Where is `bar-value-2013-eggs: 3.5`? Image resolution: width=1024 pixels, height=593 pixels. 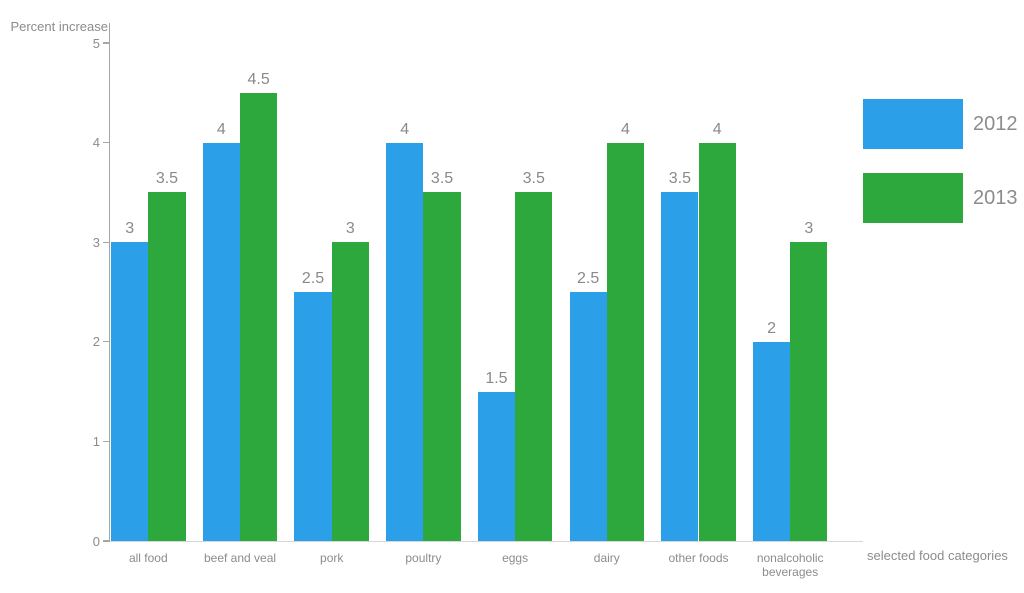 bar-value-2013-eggs: 3.5 is located at coordinates (533, 179).